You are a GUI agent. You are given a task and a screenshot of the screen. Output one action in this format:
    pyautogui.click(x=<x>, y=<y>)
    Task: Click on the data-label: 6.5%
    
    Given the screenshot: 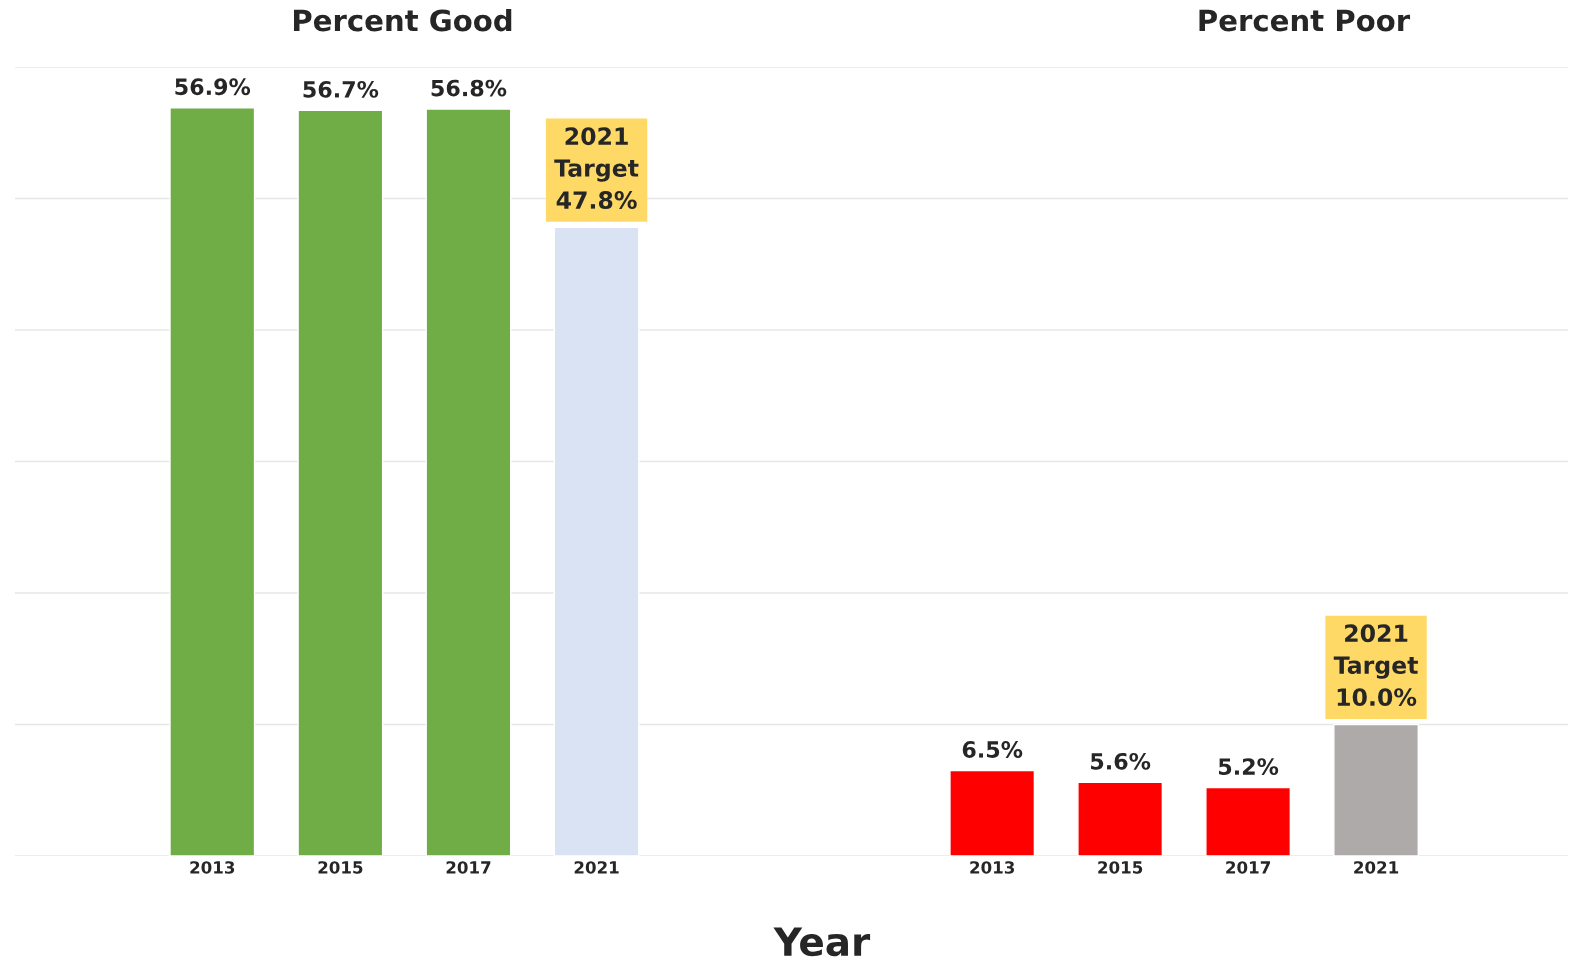 What is the action you would take?
    pyautogui.click(x=992, y=749)
    